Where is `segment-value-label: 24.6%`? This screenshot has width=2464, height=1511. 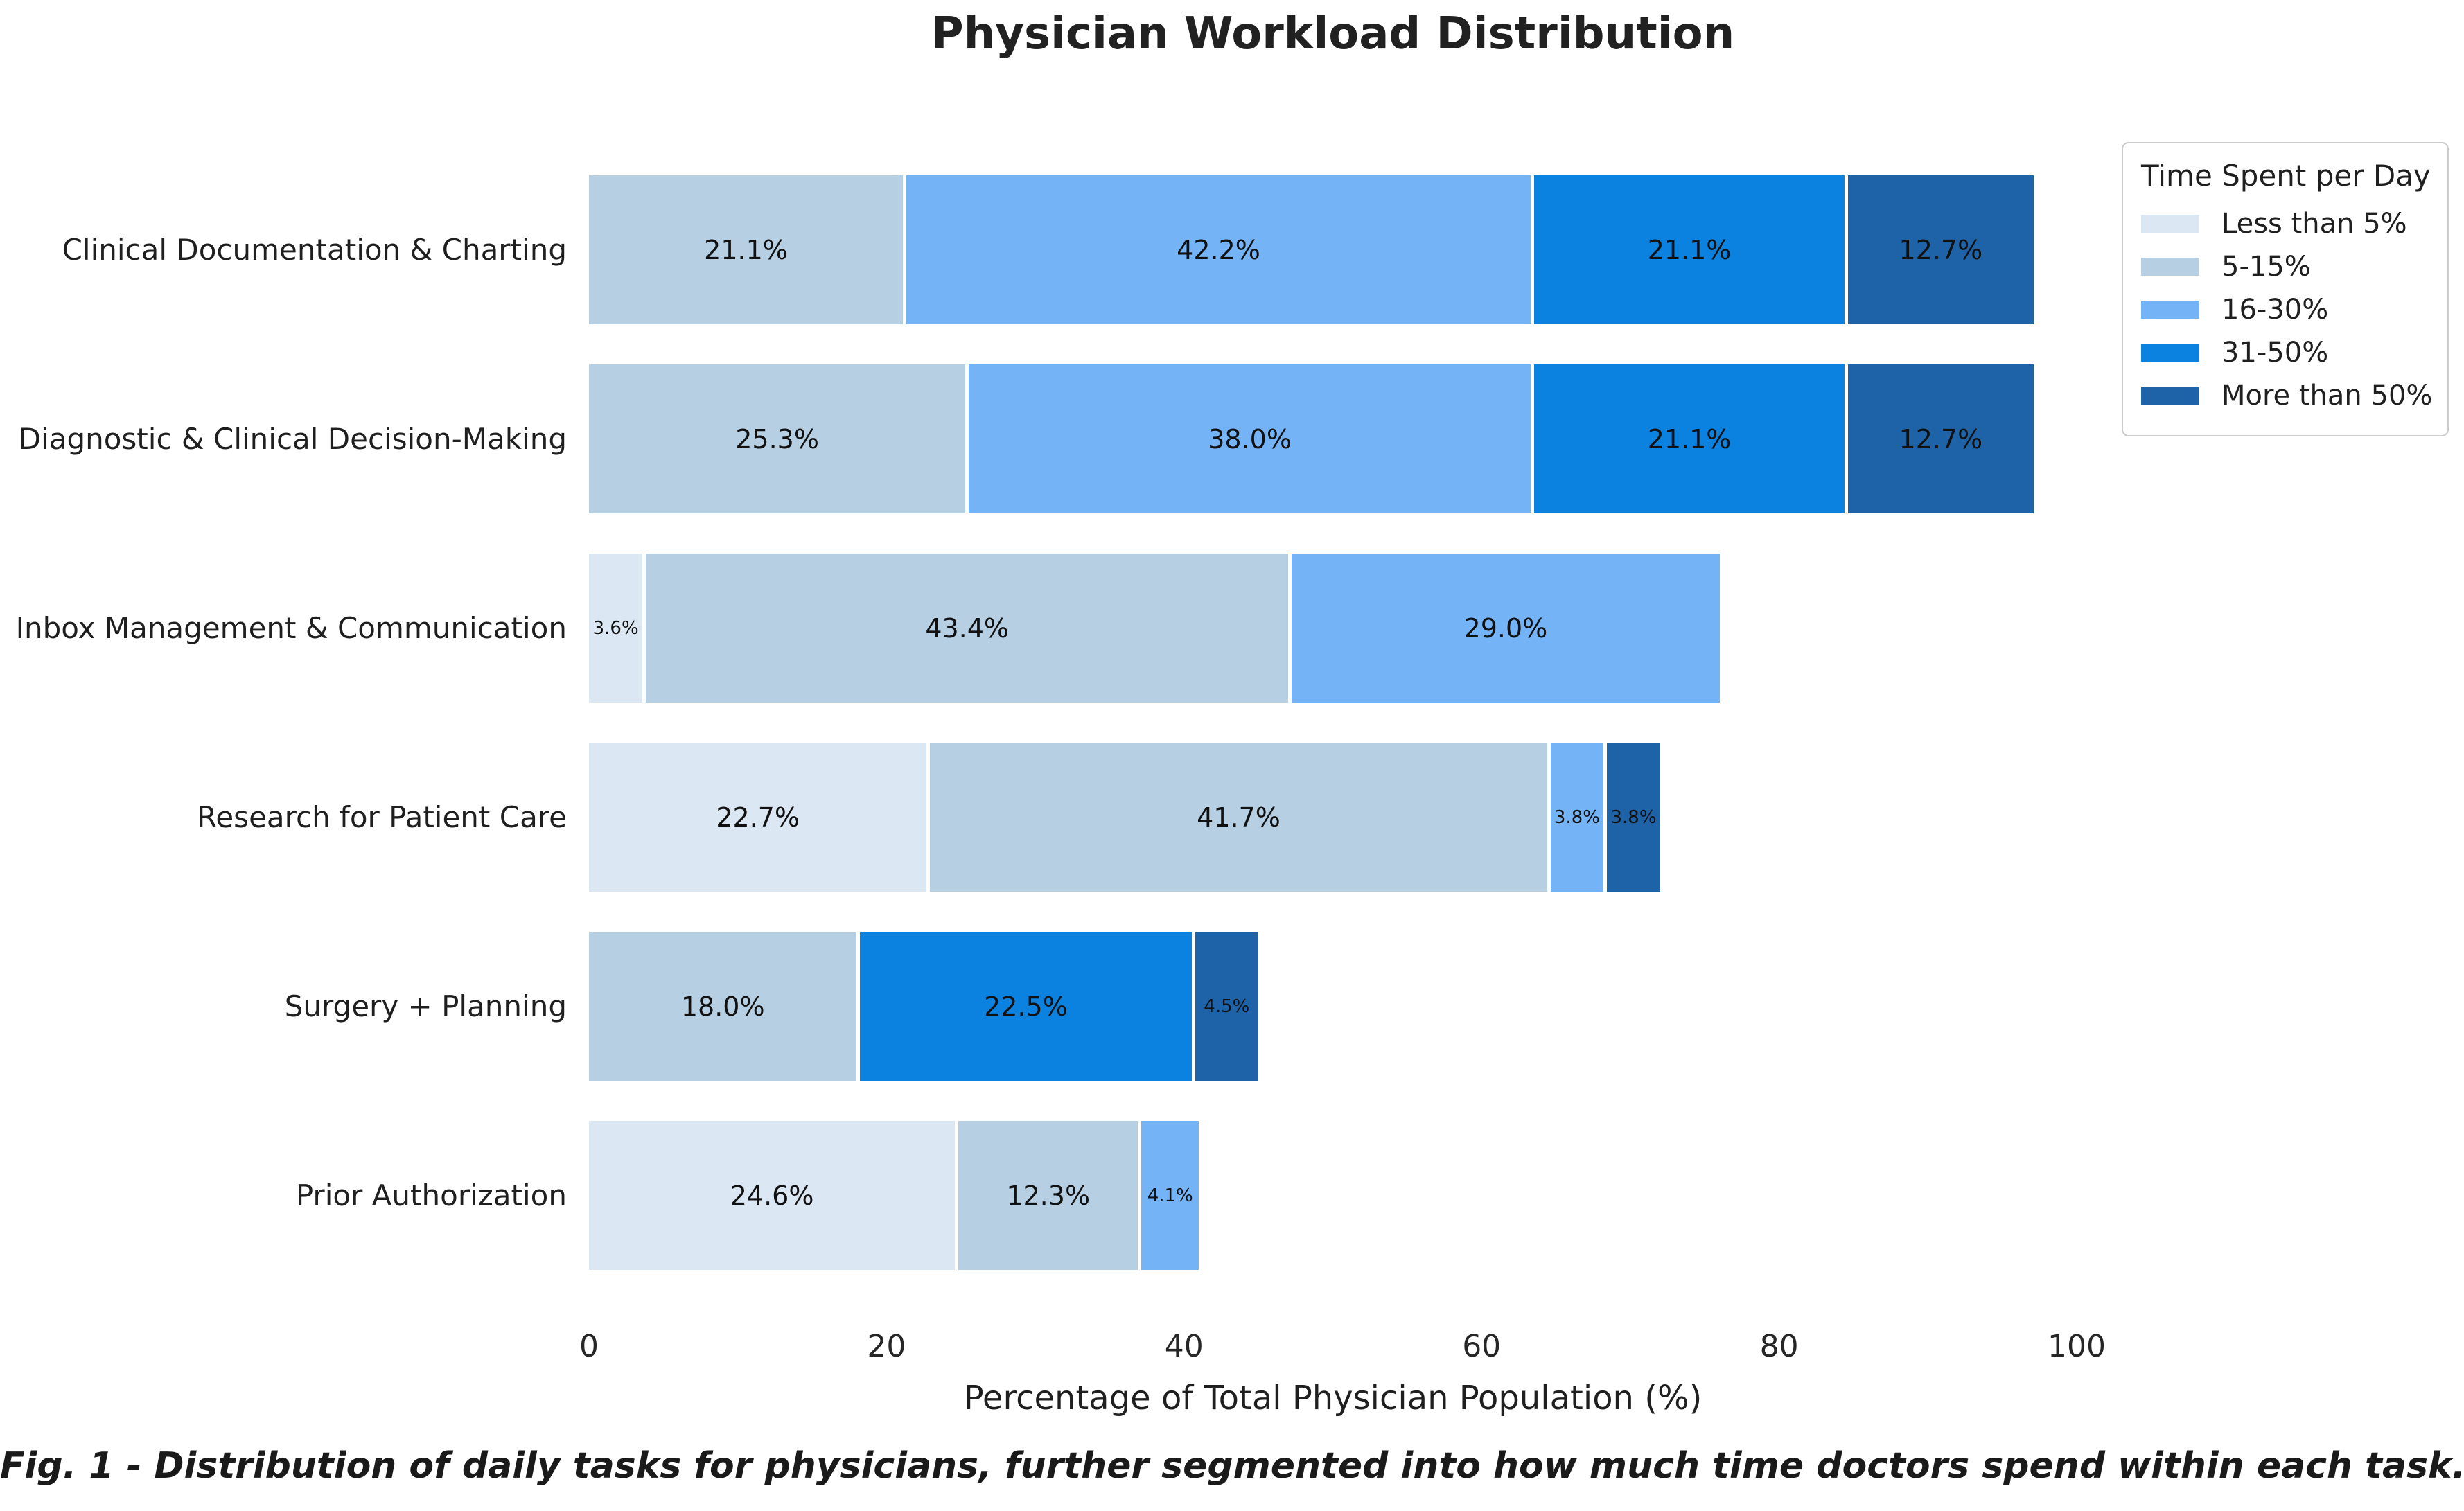 segment-value-label: 24.6% is located at coordinates (772, 1195).